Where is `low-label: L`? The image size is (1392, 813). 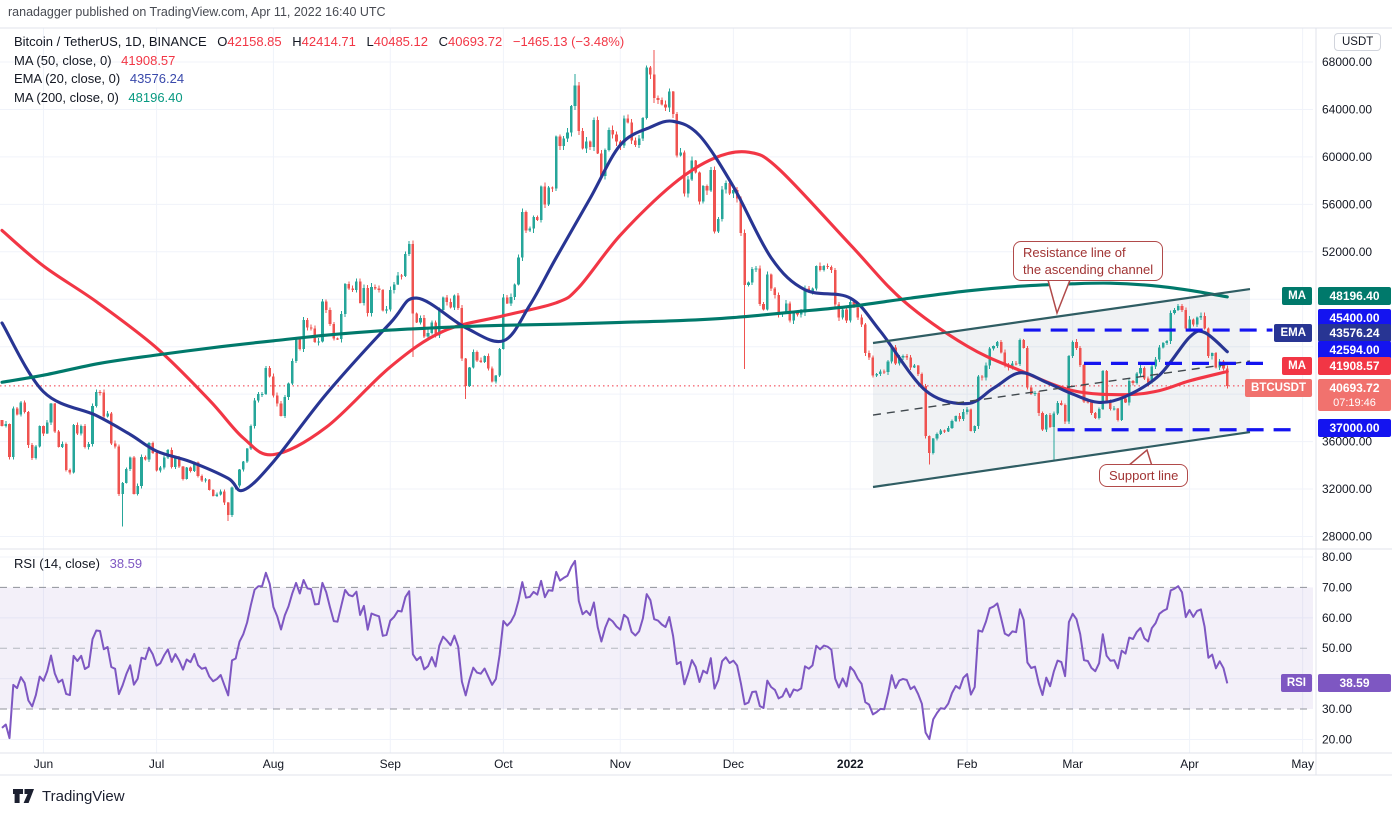 low-label: L is located at coordinates (370, 41).